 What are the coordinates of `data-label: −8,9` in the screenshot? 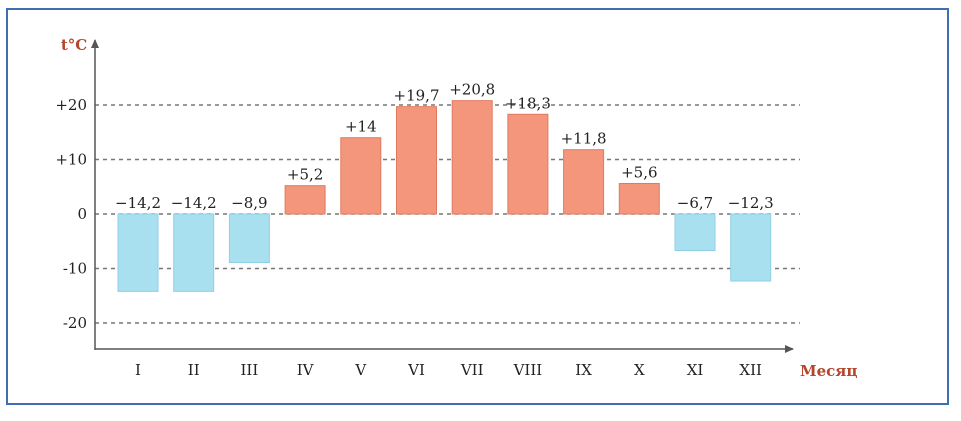 It's located at (249, 203).